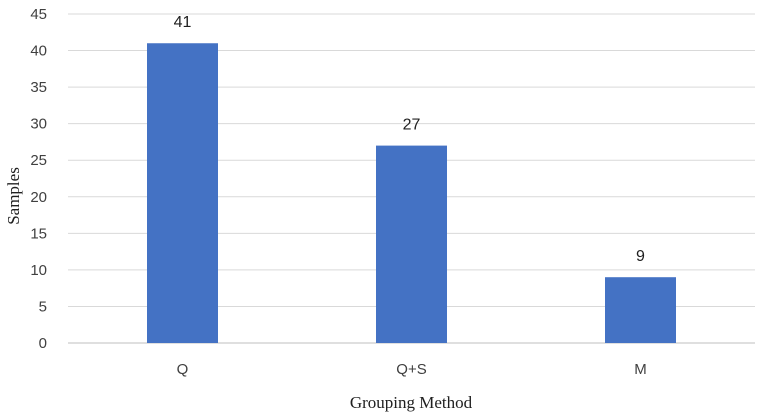 This screenshot has width=765, height=415. I want to click on y-tick-label: 15, so click(38, 233).